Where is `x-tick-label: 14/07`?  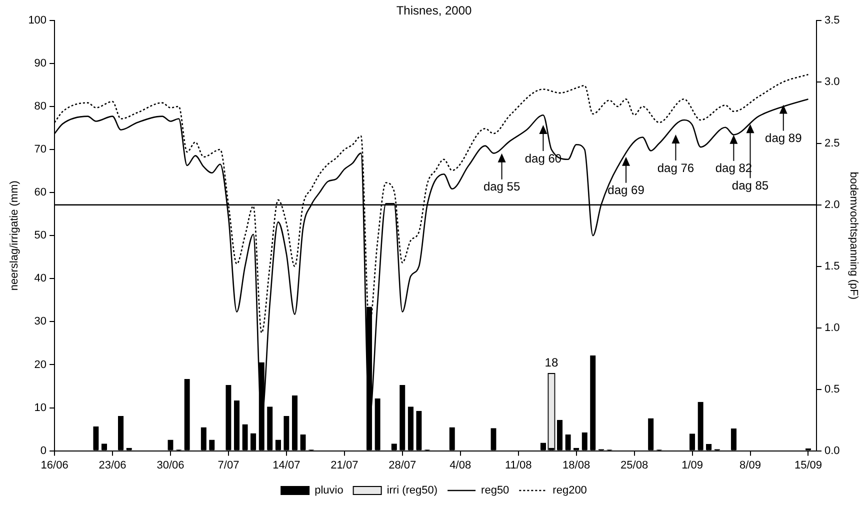 x-tick-label: 14/07 is located at coordinates (286, 465).